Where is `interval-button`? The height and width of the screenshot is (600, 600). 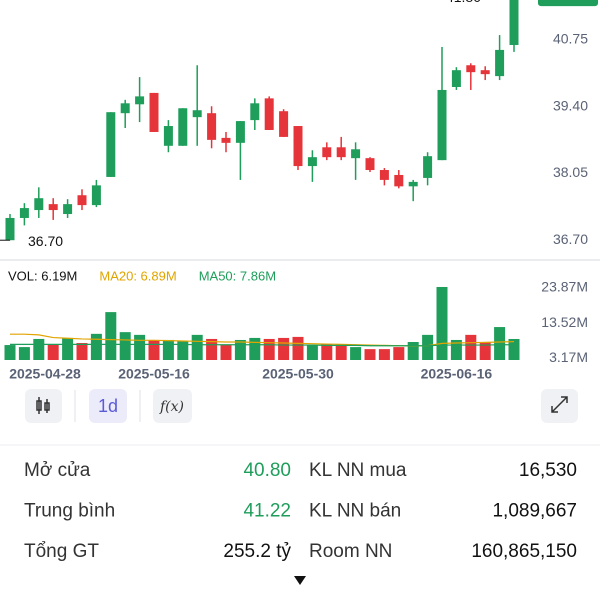 interval-button is located at coordinates (108, 406).